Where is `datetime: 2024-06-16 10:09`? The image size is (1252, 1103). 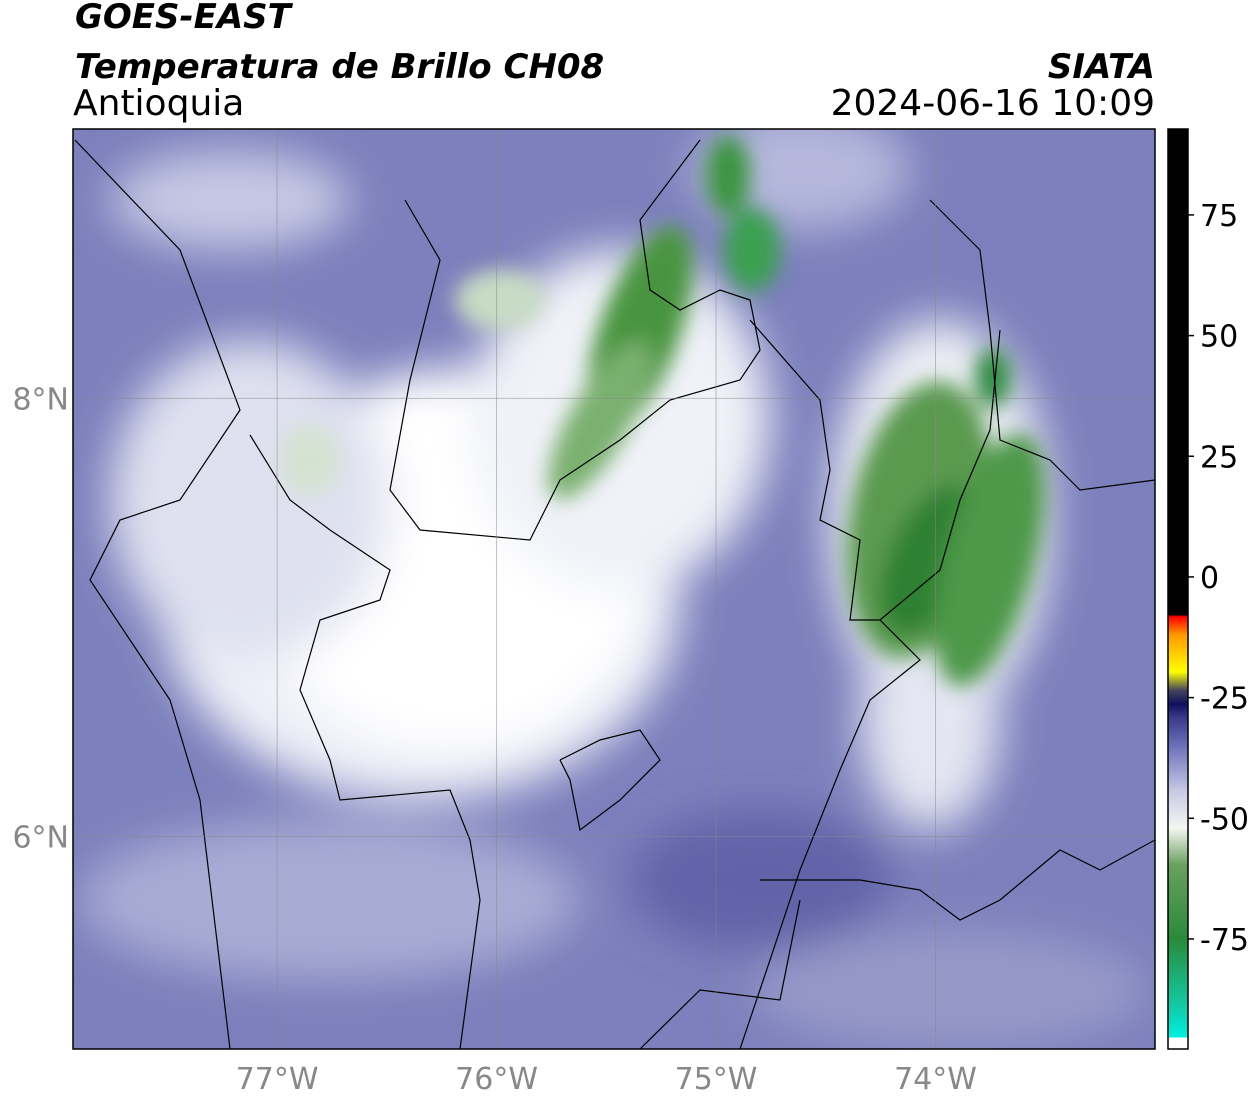 datetime: 2024-06-16 10:09 is located at coordinates (993, 103).